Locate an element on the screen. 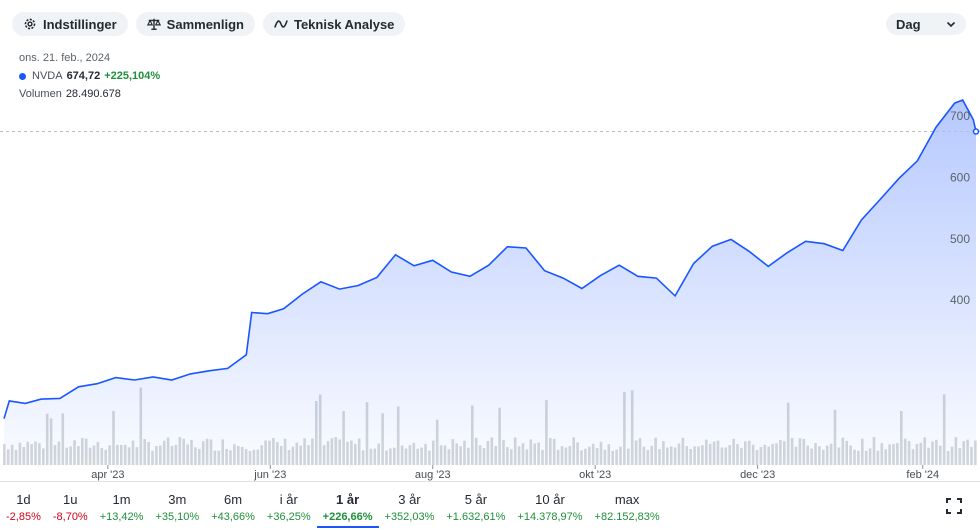 The width and height of the screenshot is (980, 530). range-label: 1 år is located at coordinates (348, 499).